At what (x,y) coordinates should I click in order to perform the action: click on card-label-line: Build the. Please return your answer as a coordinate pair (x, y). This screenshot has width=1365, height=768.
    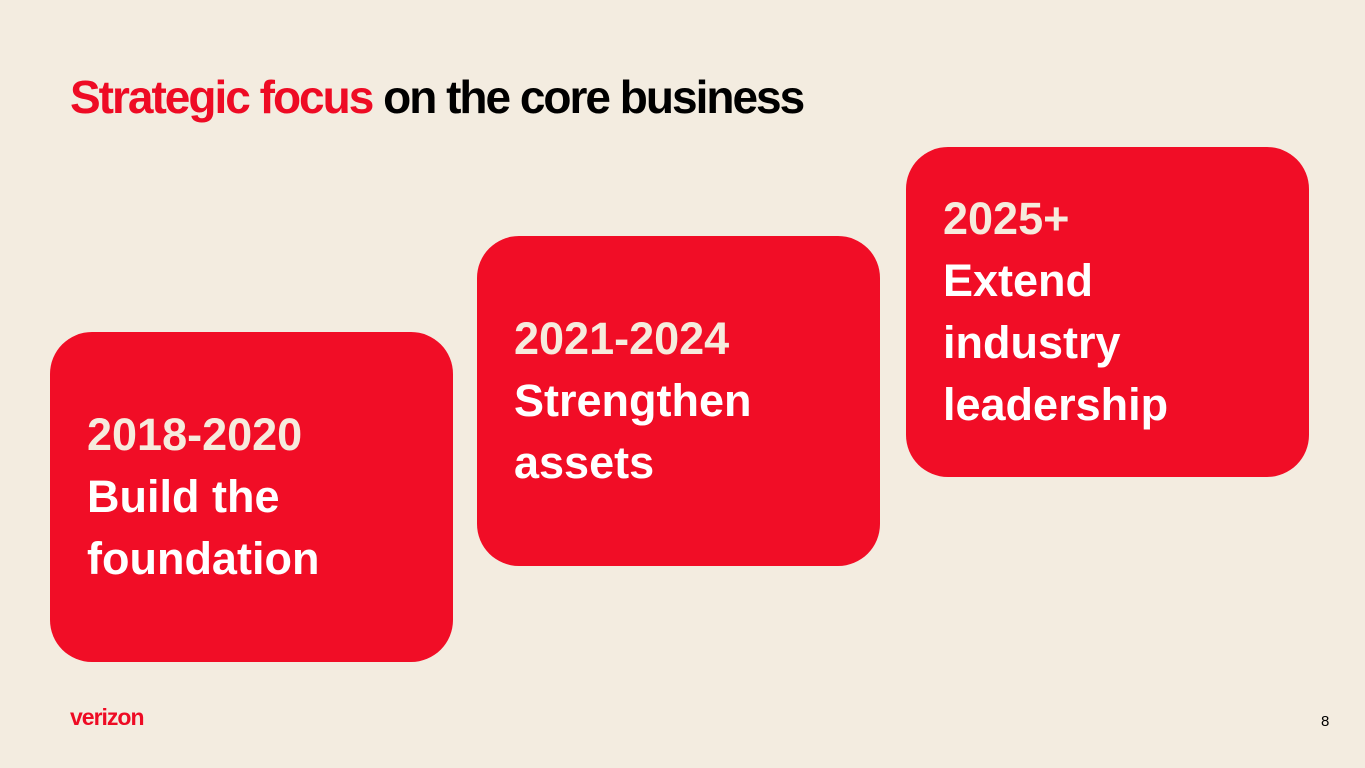
    Looking at the image, I should click on (183, 496).